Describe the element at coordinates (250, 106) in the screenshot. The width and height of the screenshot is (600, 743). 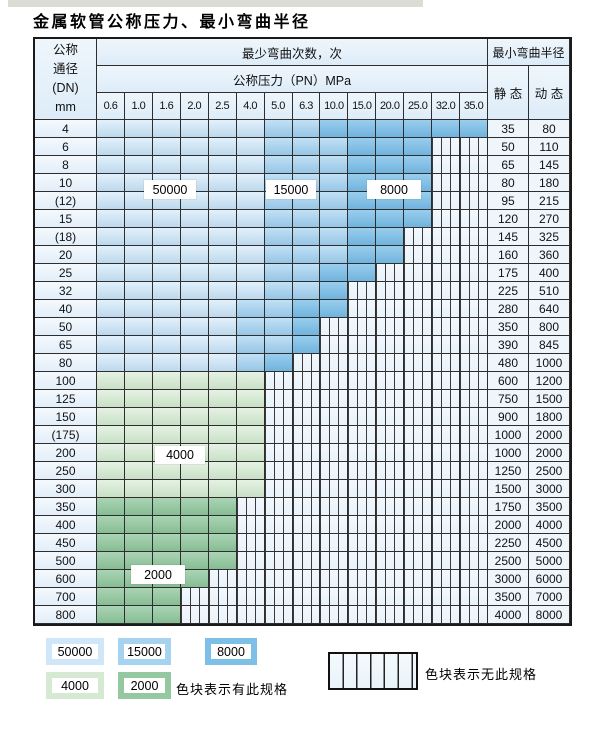
I see `pressure-tick: 4.0` at that location.